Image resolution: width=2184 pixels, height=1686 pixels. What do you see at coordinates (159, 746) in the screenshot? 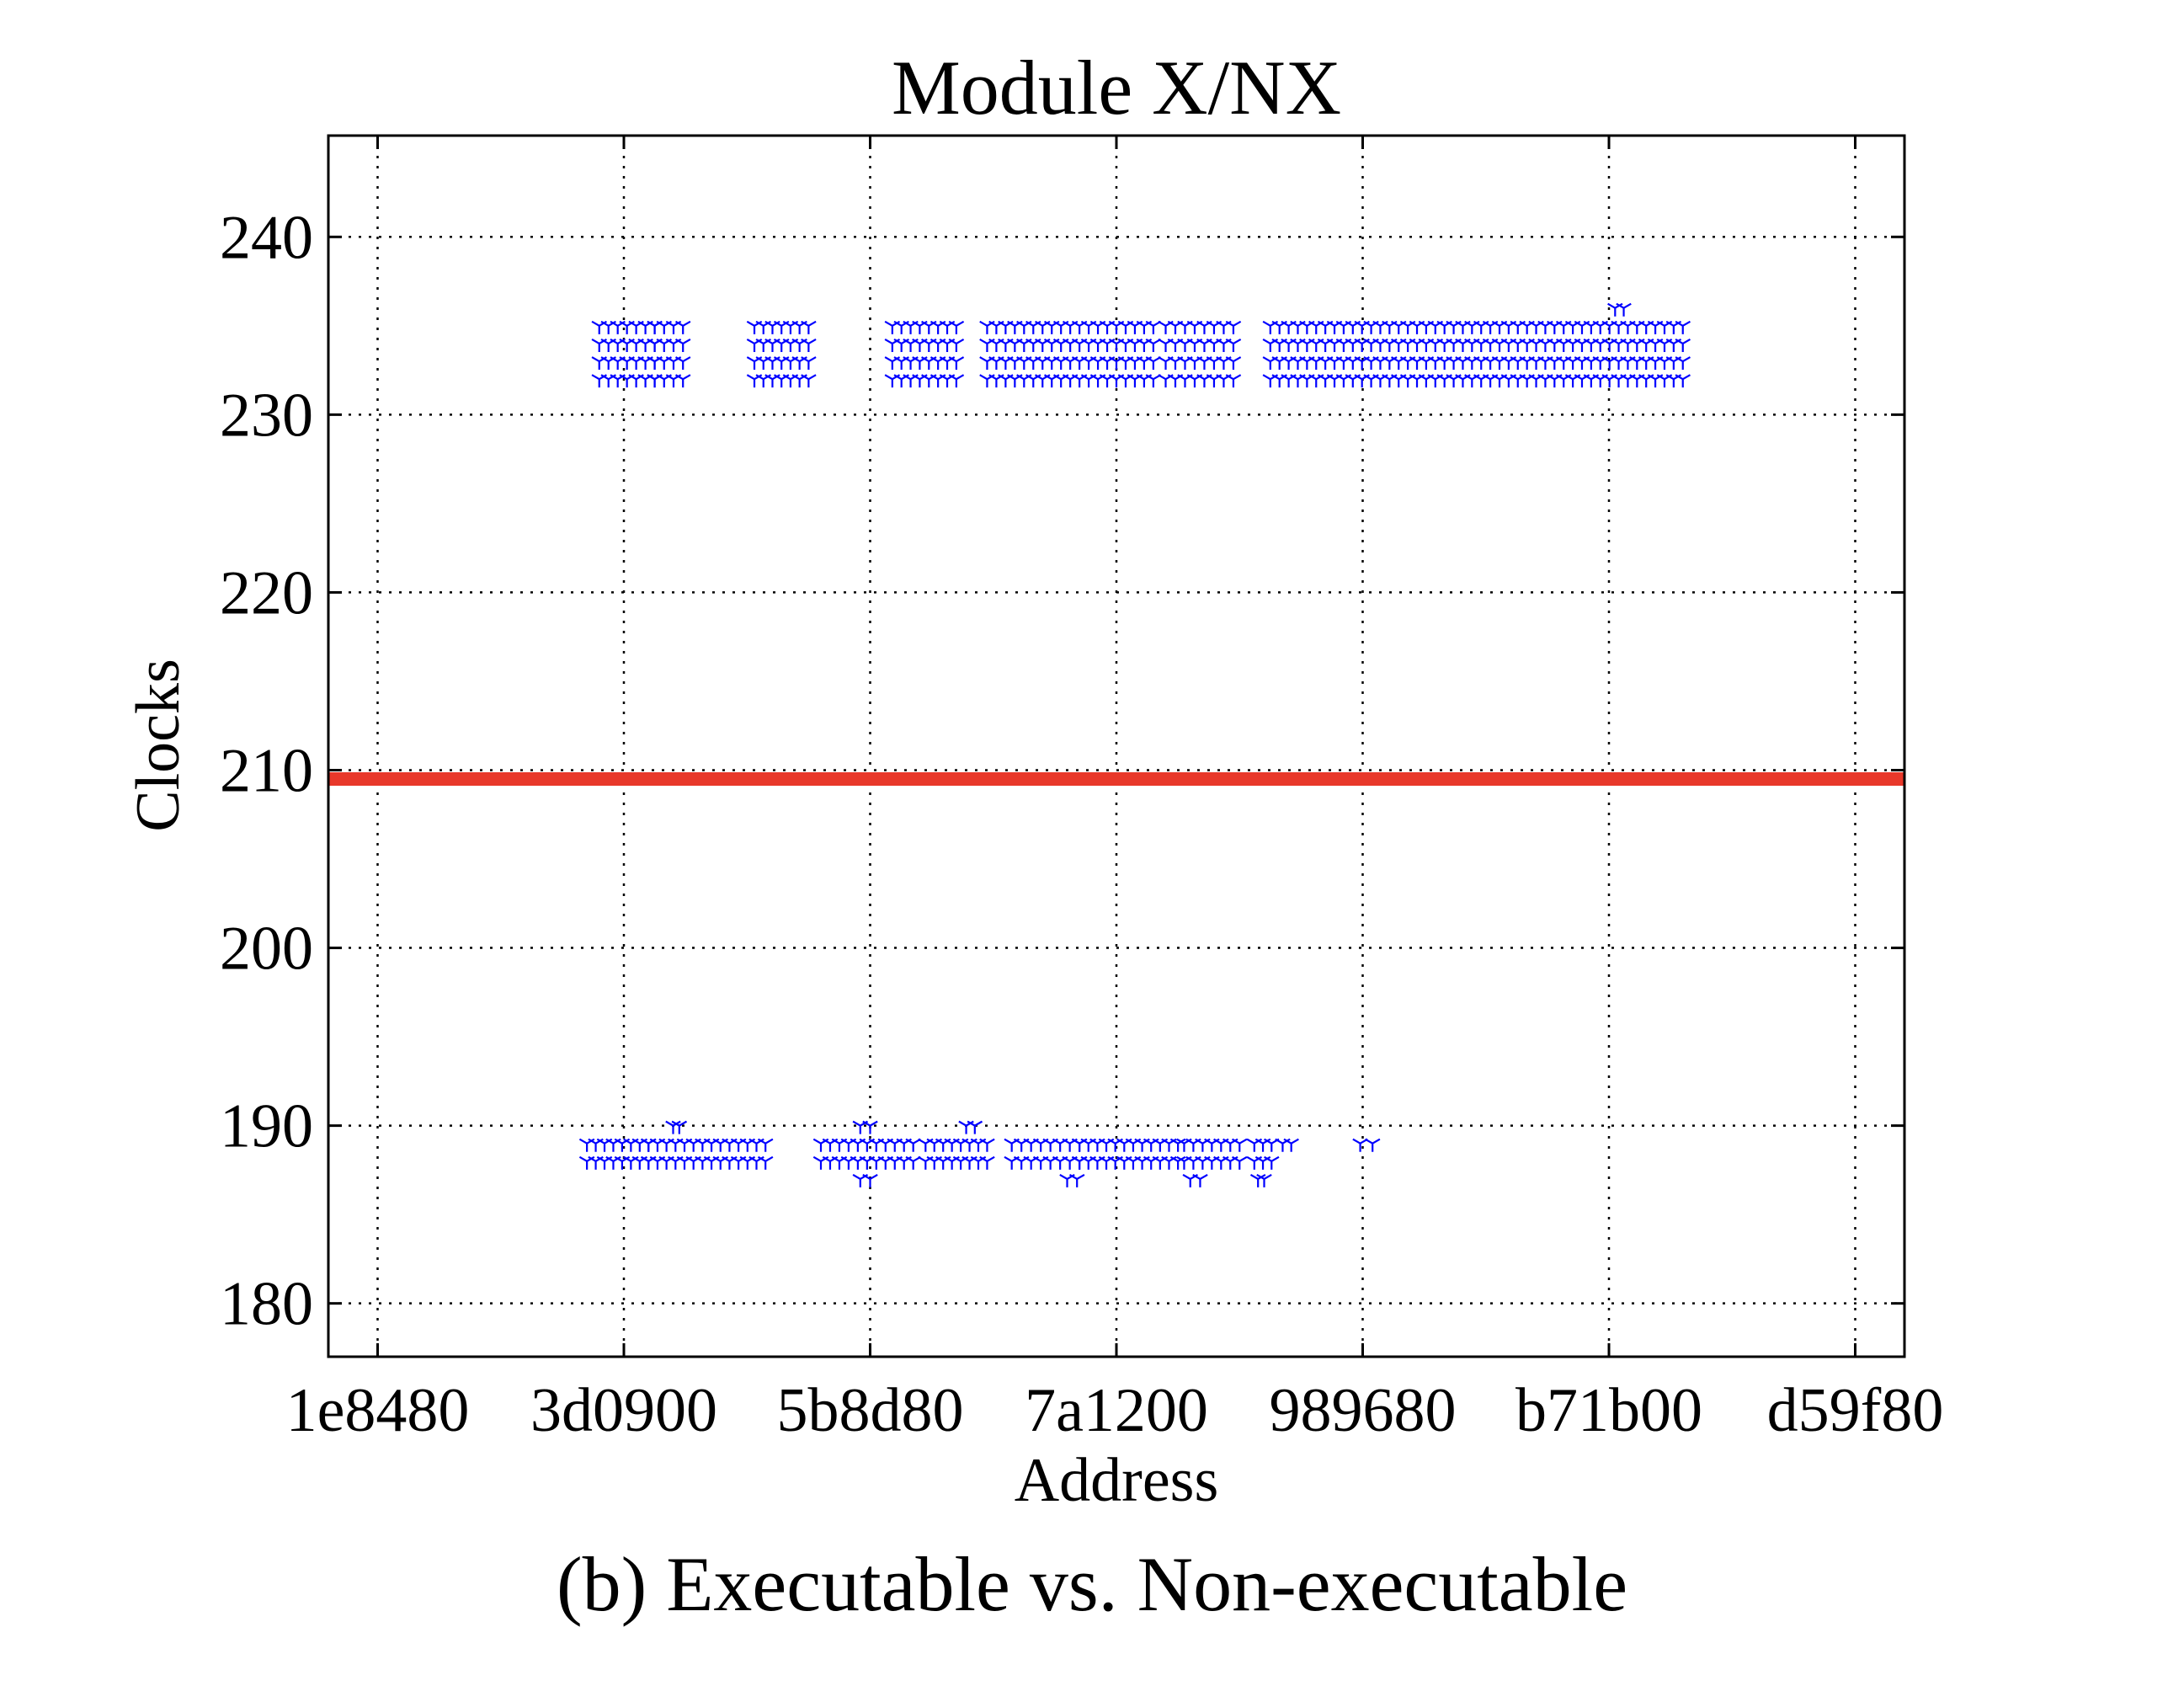
I see `y-axis-label: Clocks` at bounding box center [159, 746].